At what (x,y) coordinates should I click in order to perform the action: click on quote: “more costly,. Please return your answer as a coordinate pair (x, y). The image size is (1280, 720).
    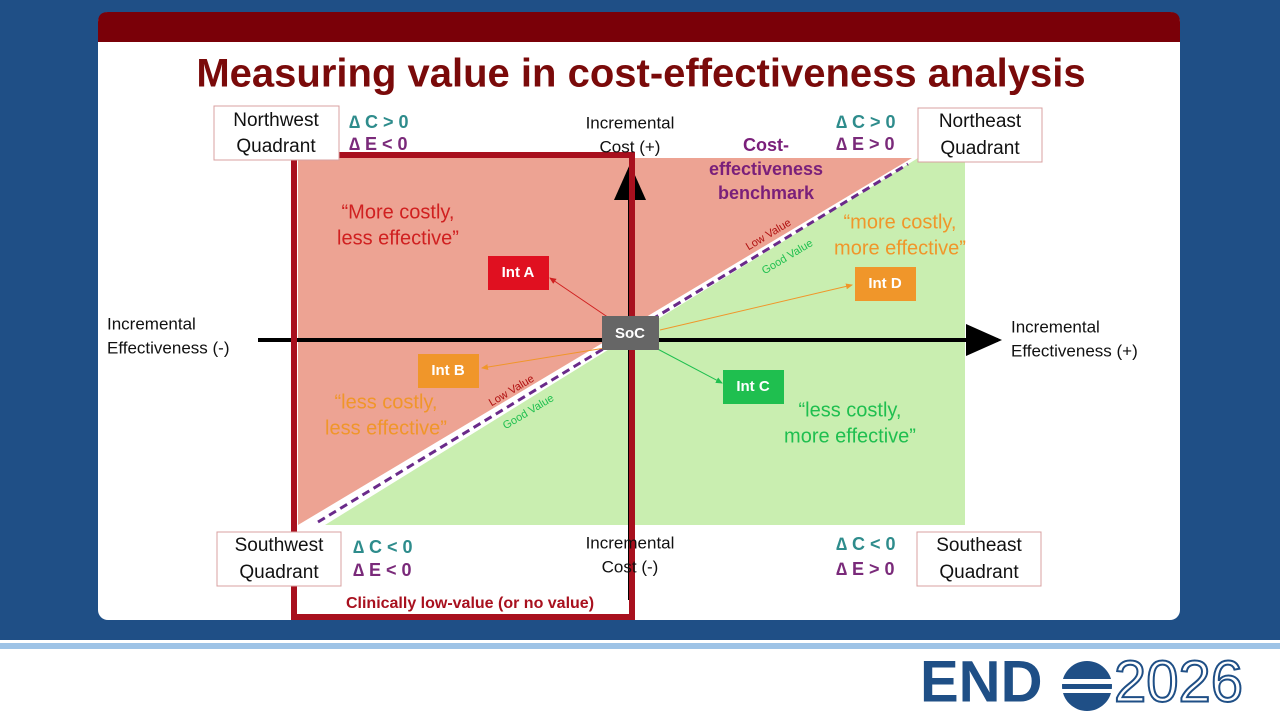
    Looking at the image, I should click on (900, 222).